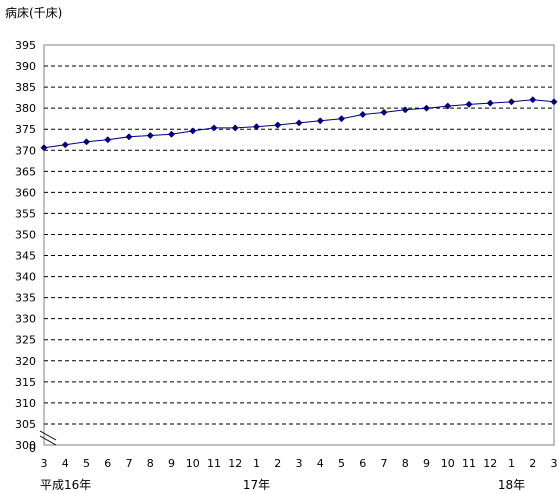 The height and width of the screenshot is (494, 559). I want to click on axis-break-mark, so click(48, 438).